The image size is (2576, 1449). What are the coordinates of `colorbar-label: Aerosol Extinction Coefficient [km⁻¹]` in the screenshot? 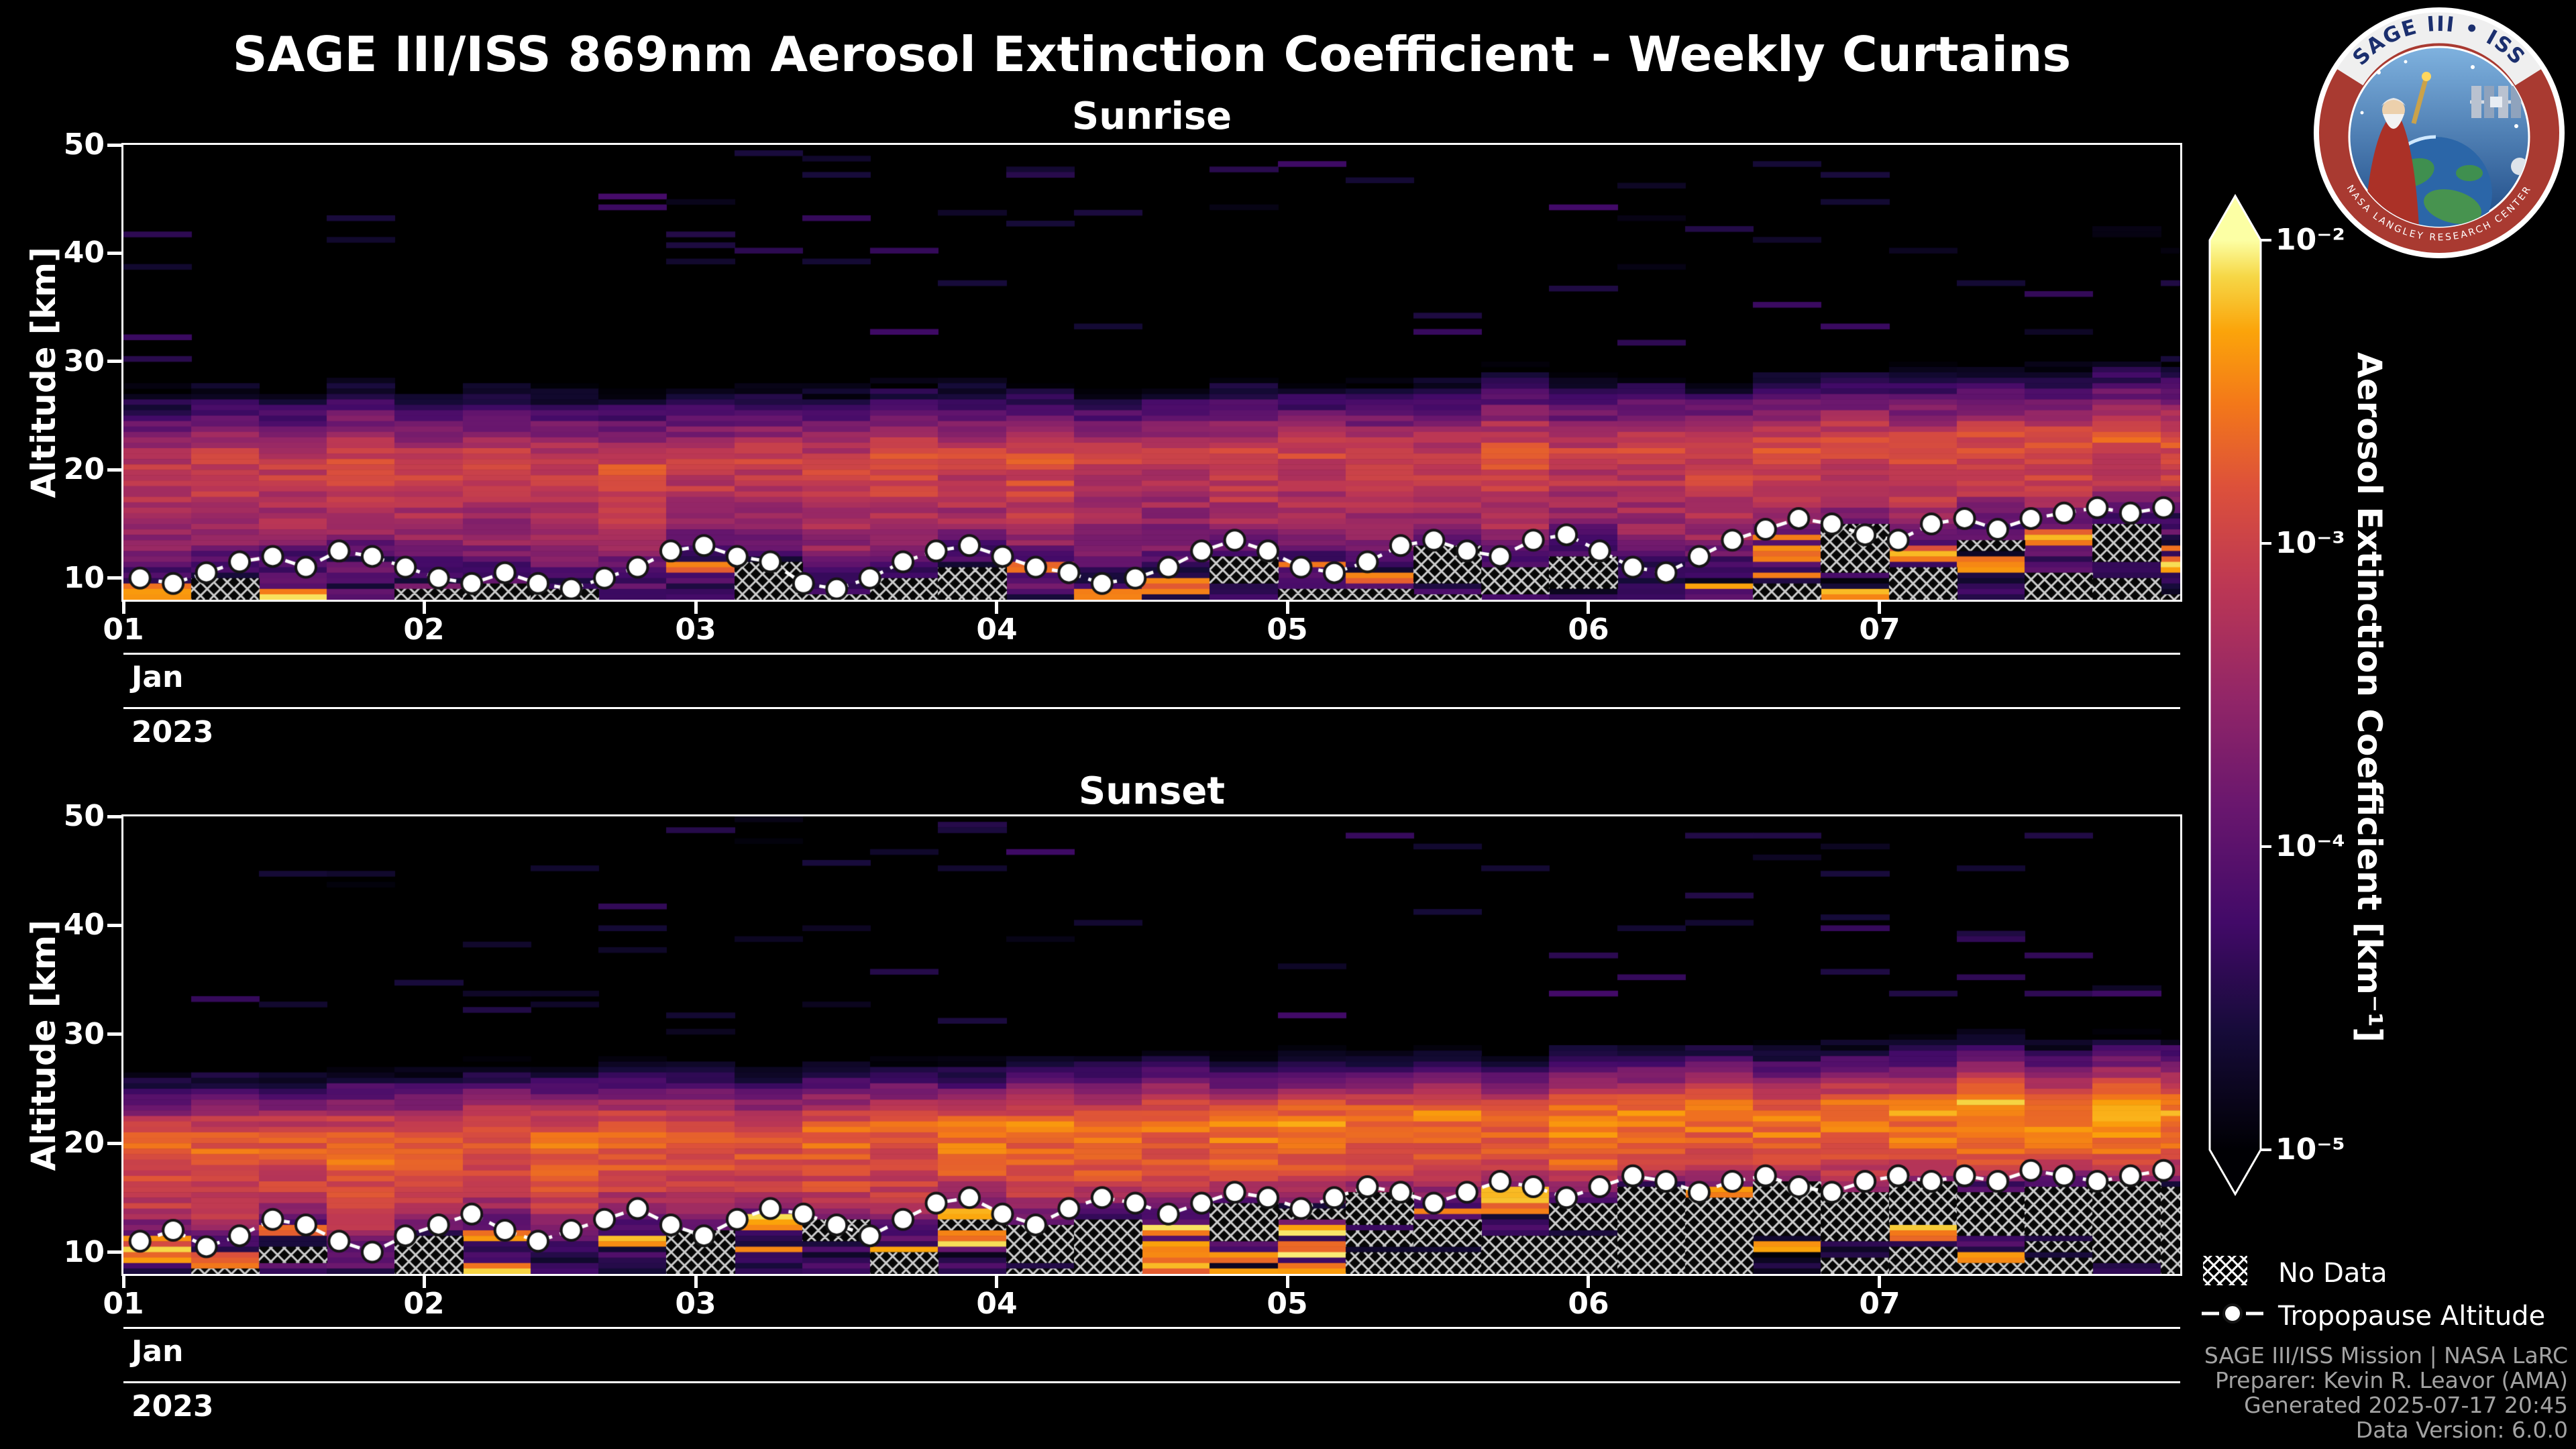 It's located at (2369, 697).